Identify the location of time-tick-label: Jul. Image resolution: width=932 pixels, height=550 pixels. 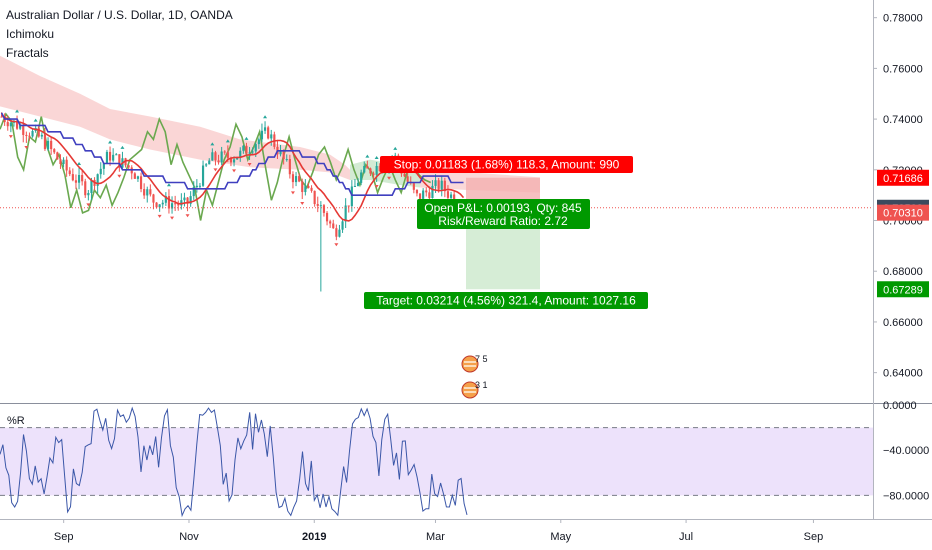
(686, 537).